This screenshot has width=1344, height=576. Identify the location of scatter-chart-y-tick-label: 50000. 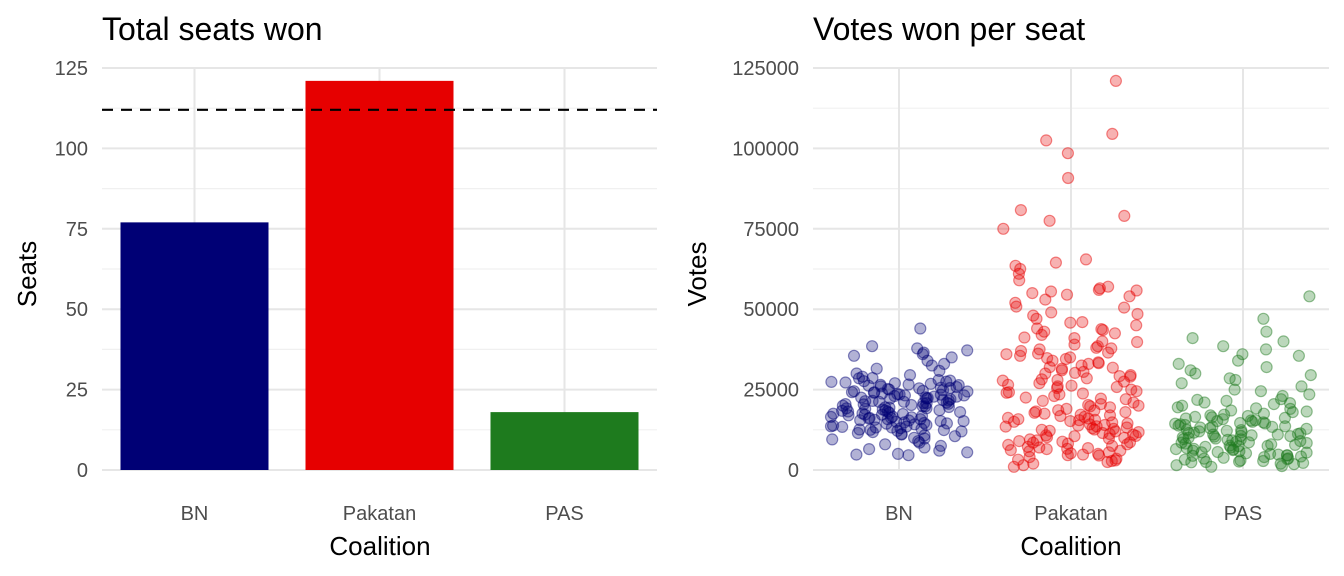
(771, 310).